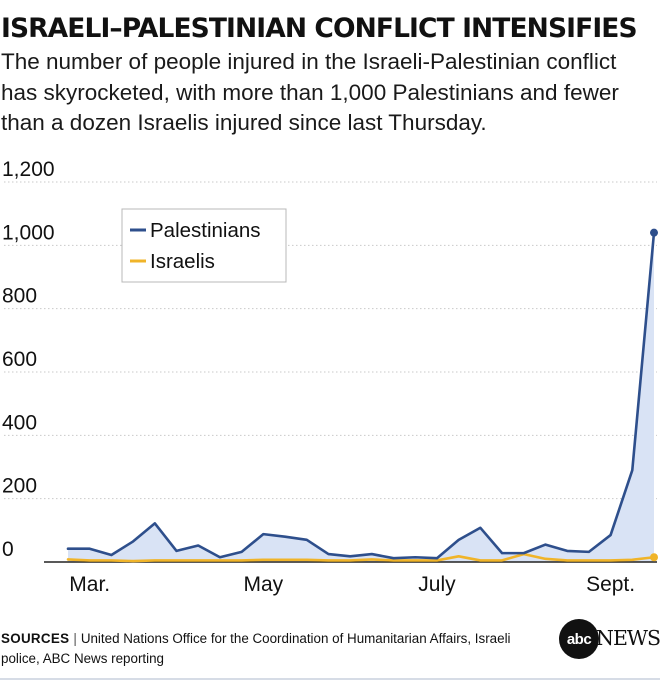 Image resolution: width=660 pixels, height=683 pixels. Describe the element at coordinates (330, 679) in the screenshot. I see `footer-rule` at that location.